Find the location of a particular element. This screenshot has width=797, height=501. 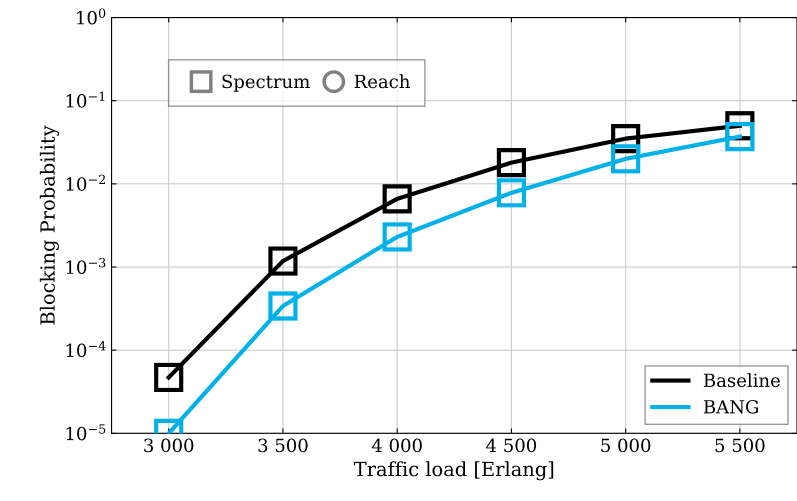

legend-label: Reach is located at coordinates (382, 81).